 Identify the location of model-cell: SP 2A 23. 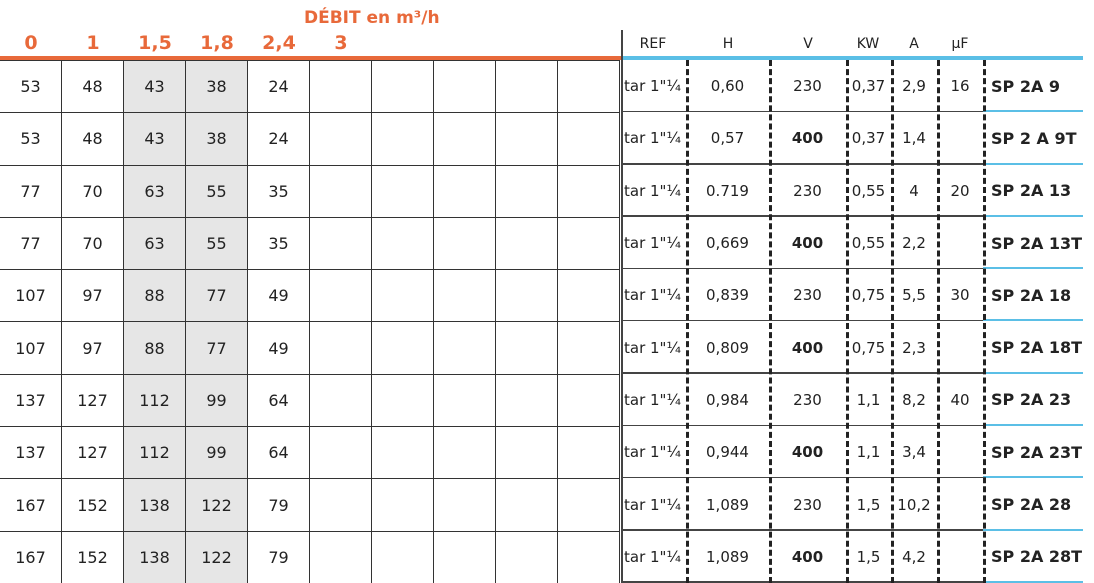
(1031, 400).